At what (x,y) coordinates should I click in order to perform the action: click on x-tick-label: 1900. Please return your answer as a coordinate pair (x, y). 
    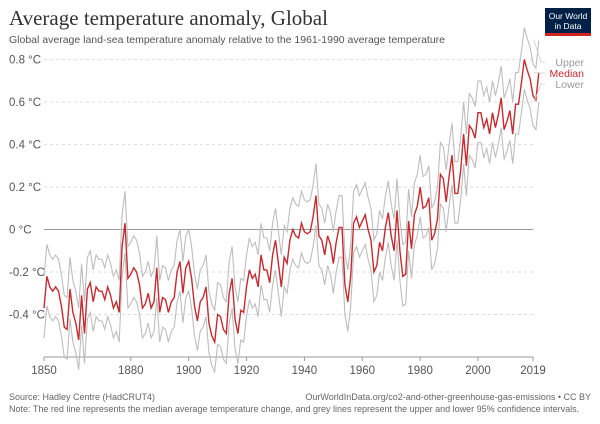
    Looking at the image, I should click on (189, 371).